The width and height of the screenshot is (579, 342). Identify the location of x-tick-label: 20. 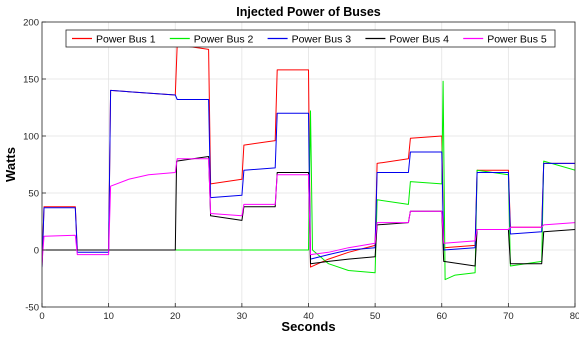
(175, 316).